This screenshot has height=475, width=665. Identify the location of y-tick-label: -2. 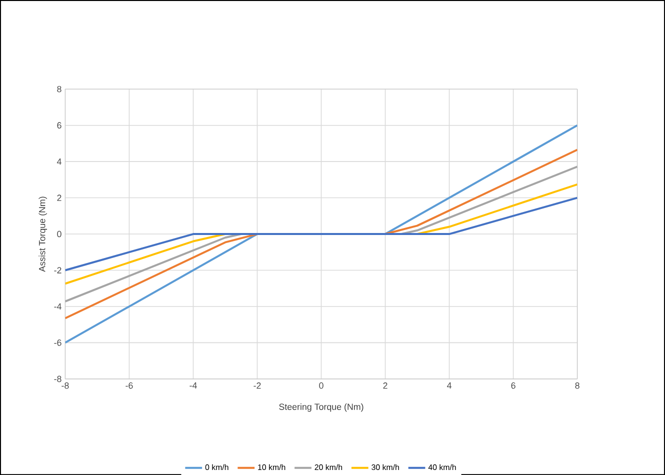
(58, 270).